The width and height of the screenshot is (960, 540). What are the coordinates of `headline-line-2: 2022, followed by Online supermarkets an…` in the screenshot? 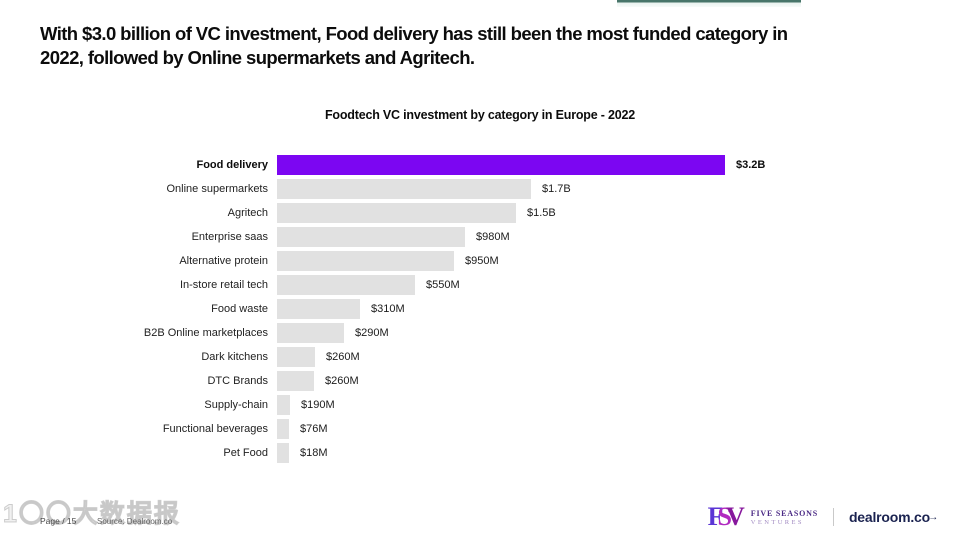 It's located at (257, 58).